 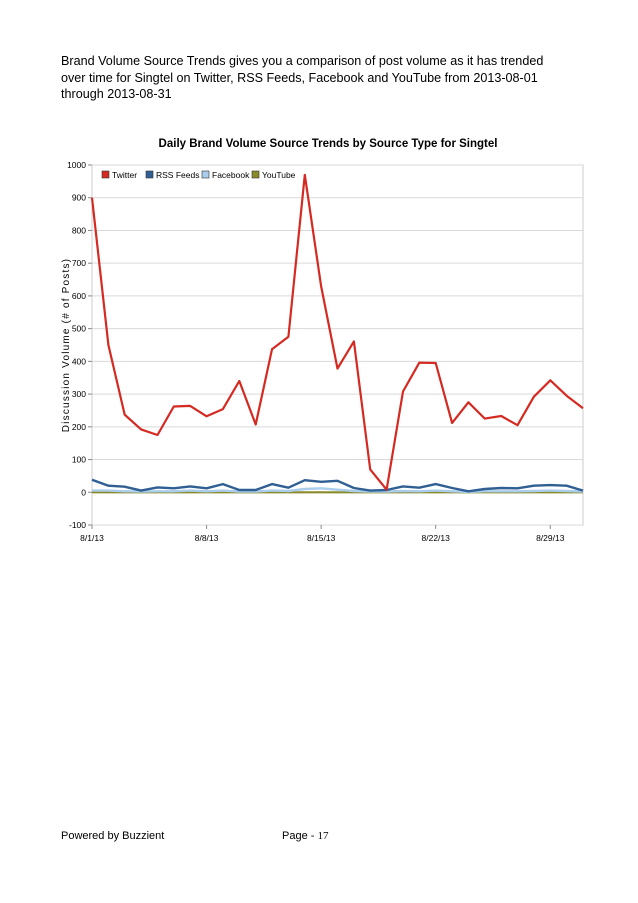 I want to click on y-tick-label: 1000, so click(x=76, y=165).